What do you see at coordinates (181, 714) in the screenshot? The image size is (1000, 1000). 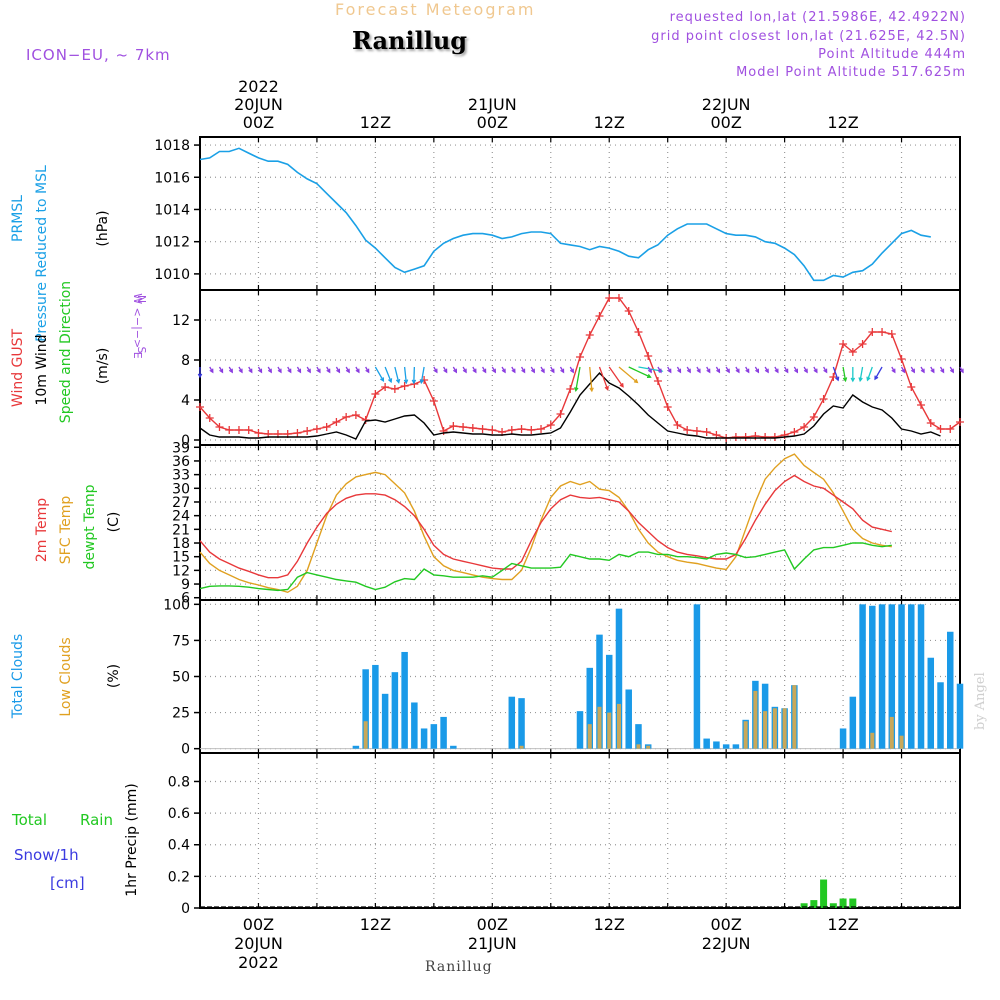 I see `y-tick-label: 25` at bounding box center [181, 714].